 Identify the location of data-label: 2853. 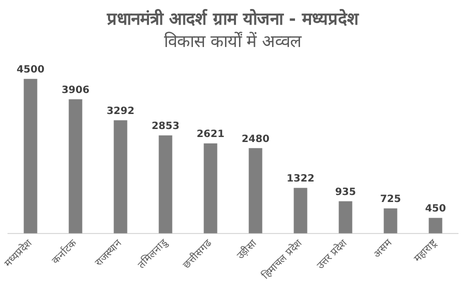
(166, 126).